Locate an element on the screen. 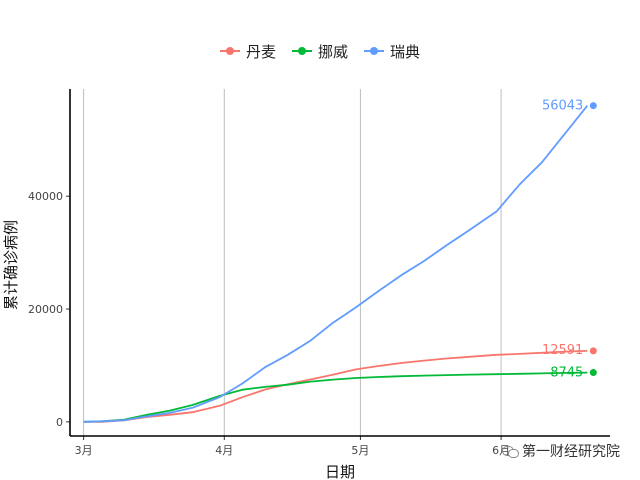 The height and width of the screenshot is (480, 640). wechat-icon is located at coordinates (510, 451).